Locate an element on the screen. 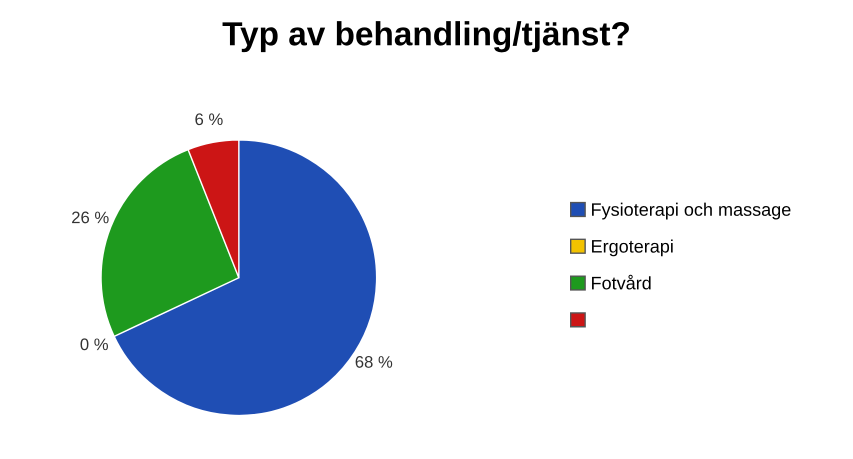  data-label: 6 % is located at coordinates (209, 119).